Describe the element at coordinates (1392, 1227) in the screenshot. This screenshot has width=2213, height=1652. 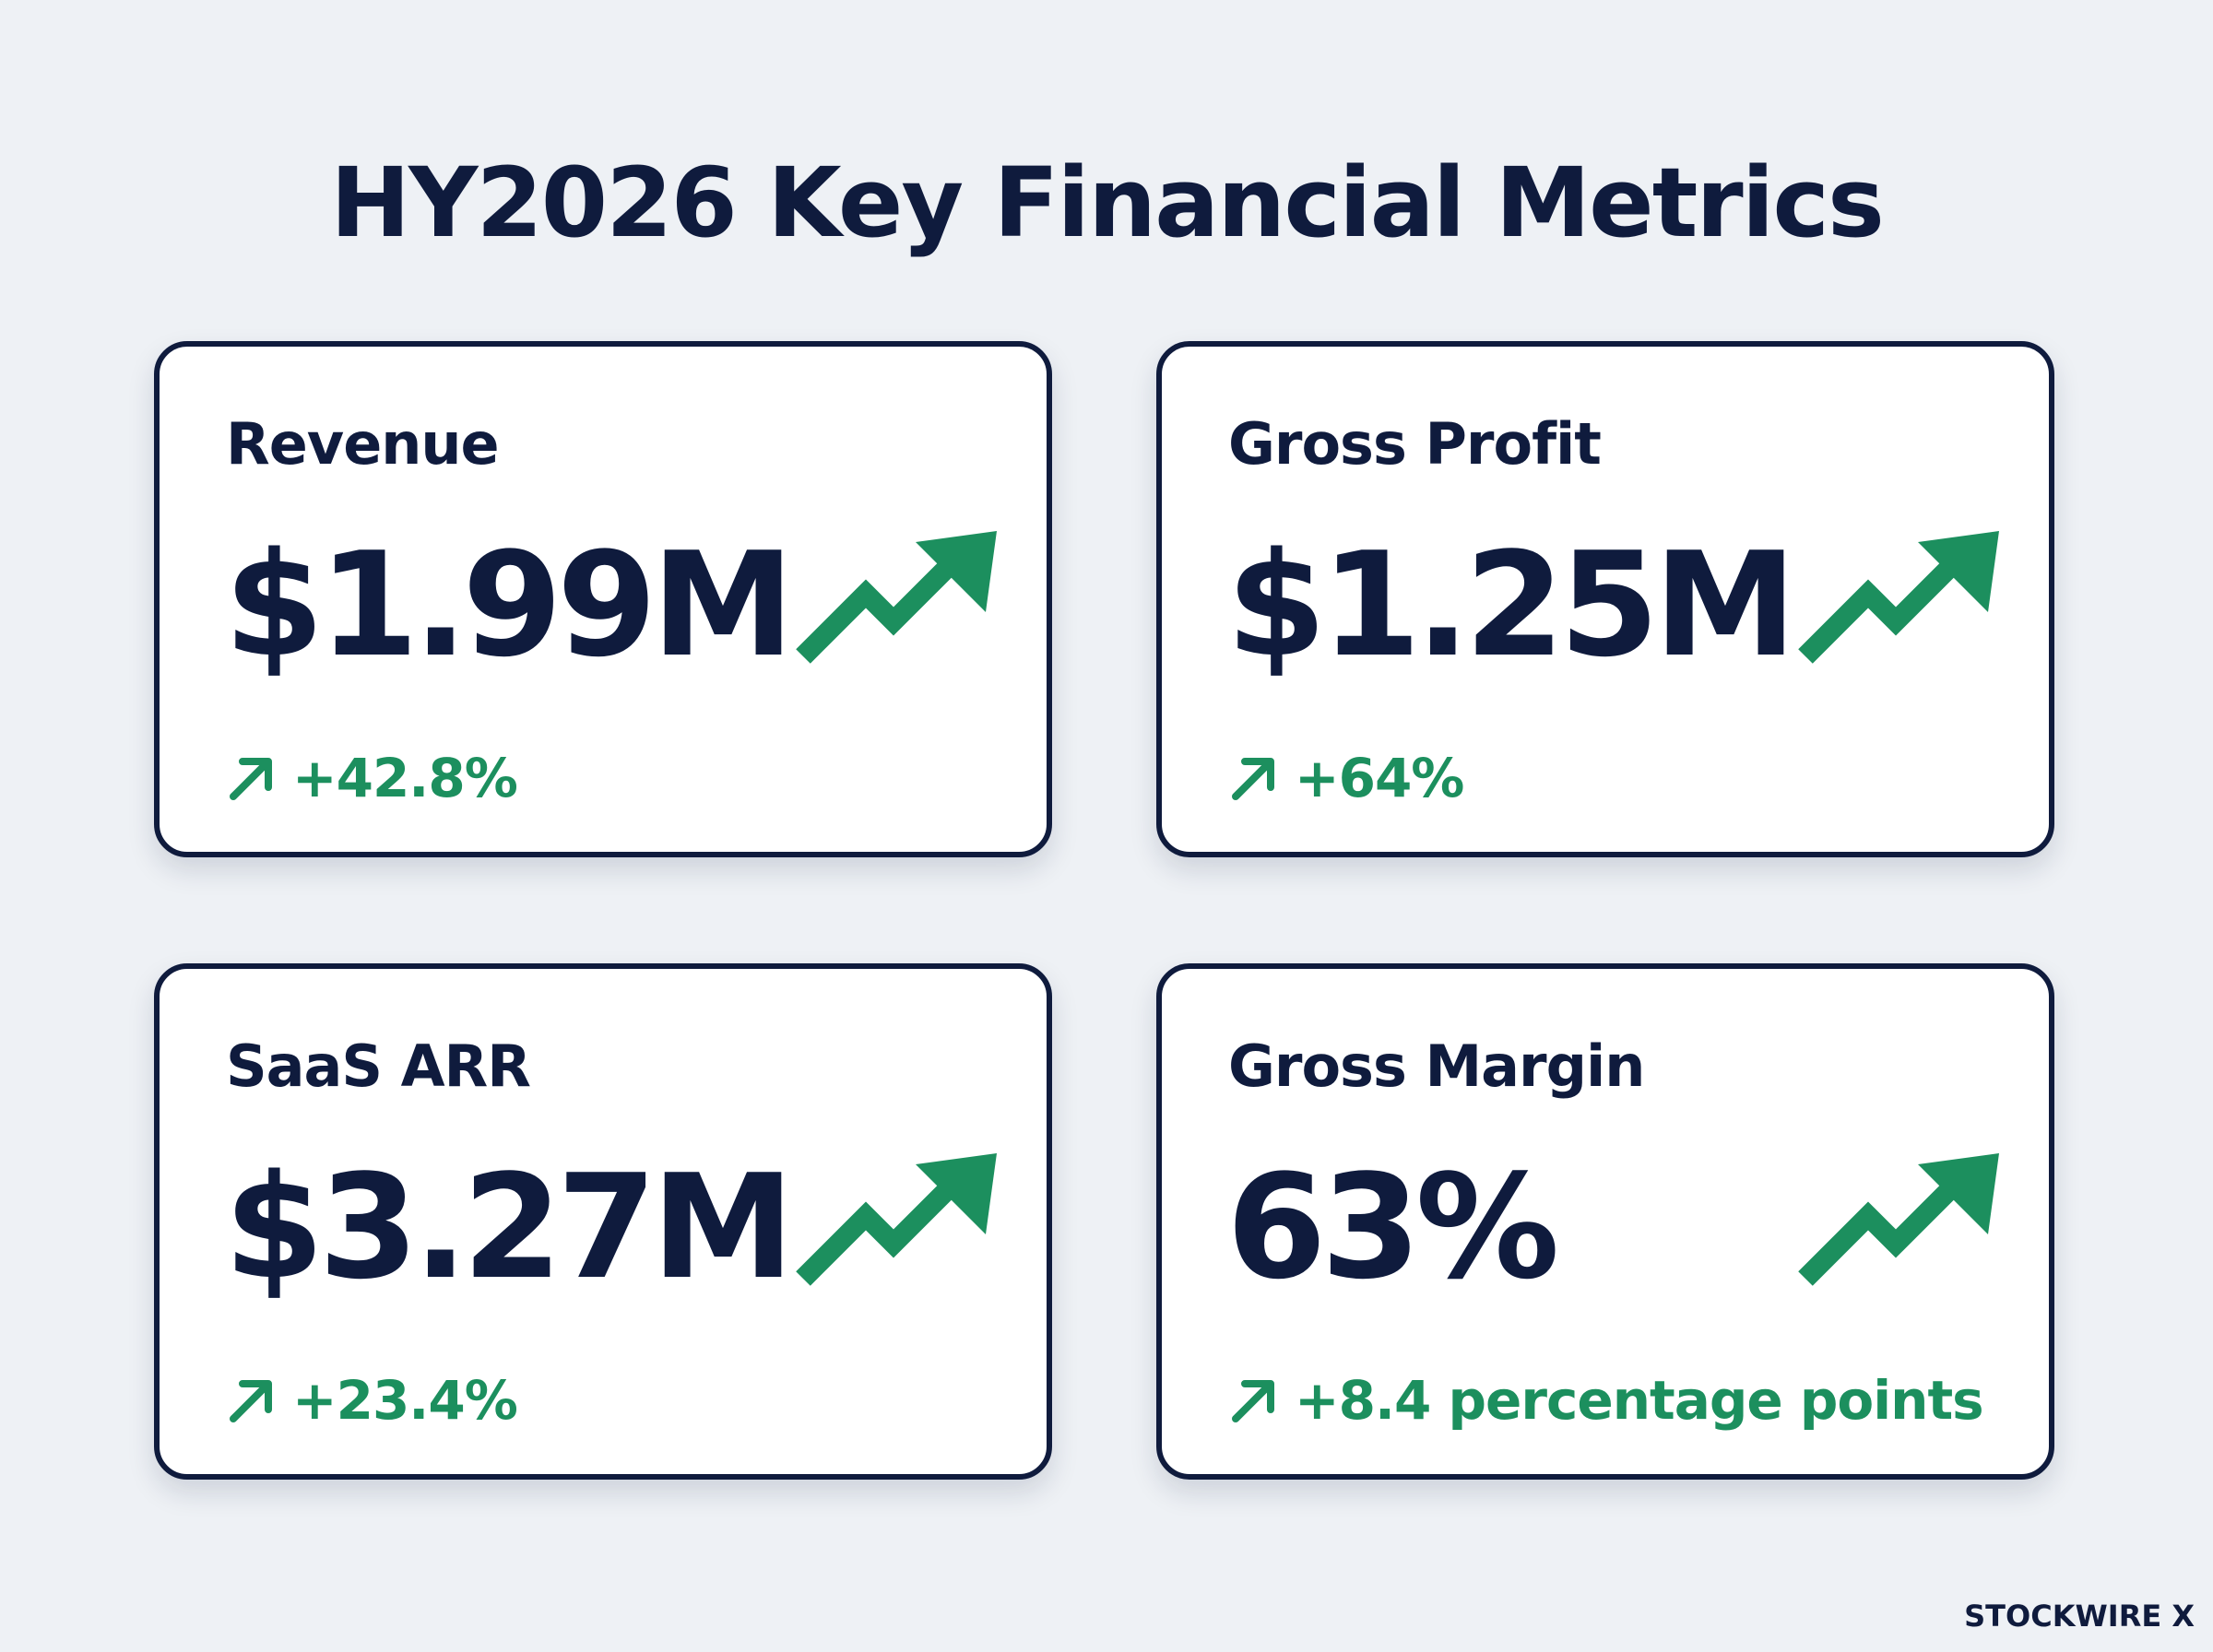
I see `metric-value: 63%` at that location.